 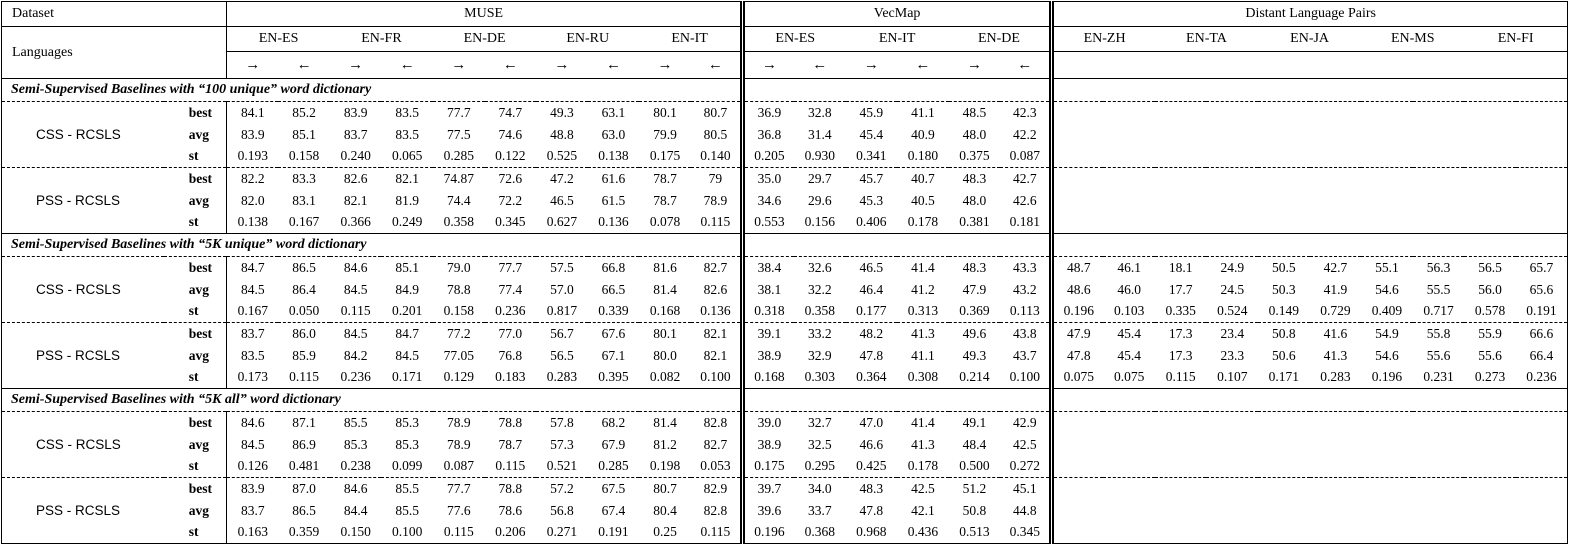 I want to click on value-cell: 83.7, so click(x=355, y=134).